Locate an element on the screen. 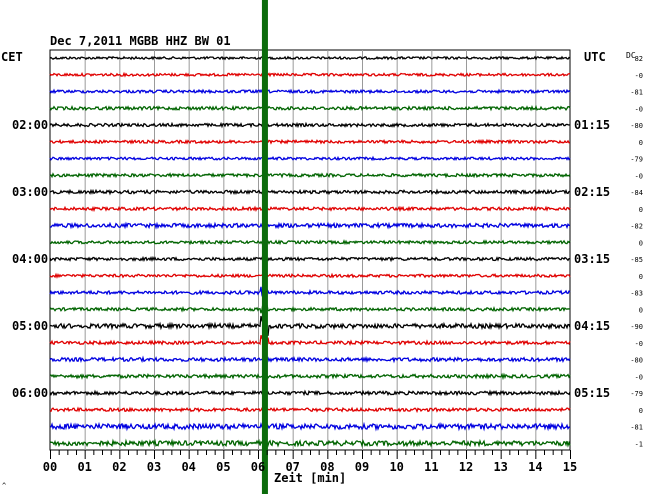  event-marker-group is located at coordinates (264, 247).